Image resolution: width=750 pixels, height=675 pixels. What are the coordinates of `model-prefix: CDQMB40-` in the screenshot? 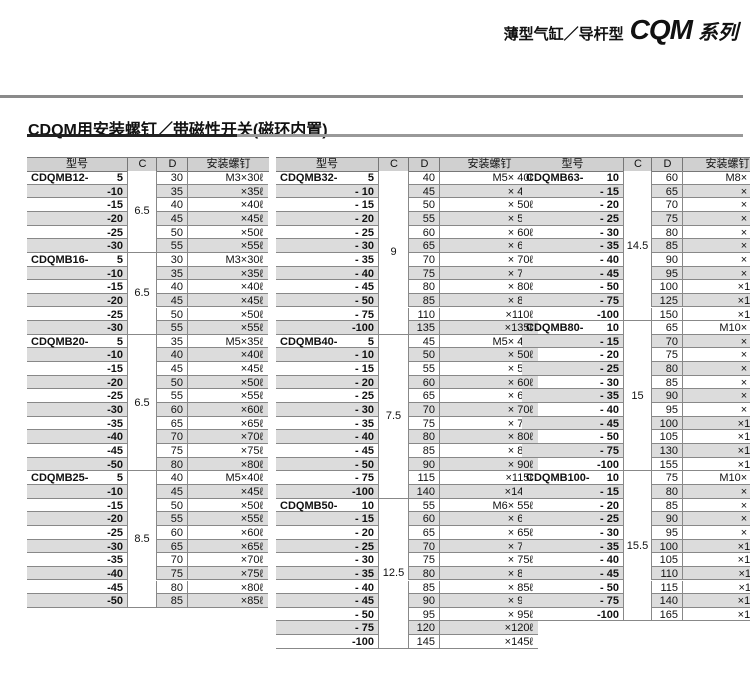 It's located at (309, 341).